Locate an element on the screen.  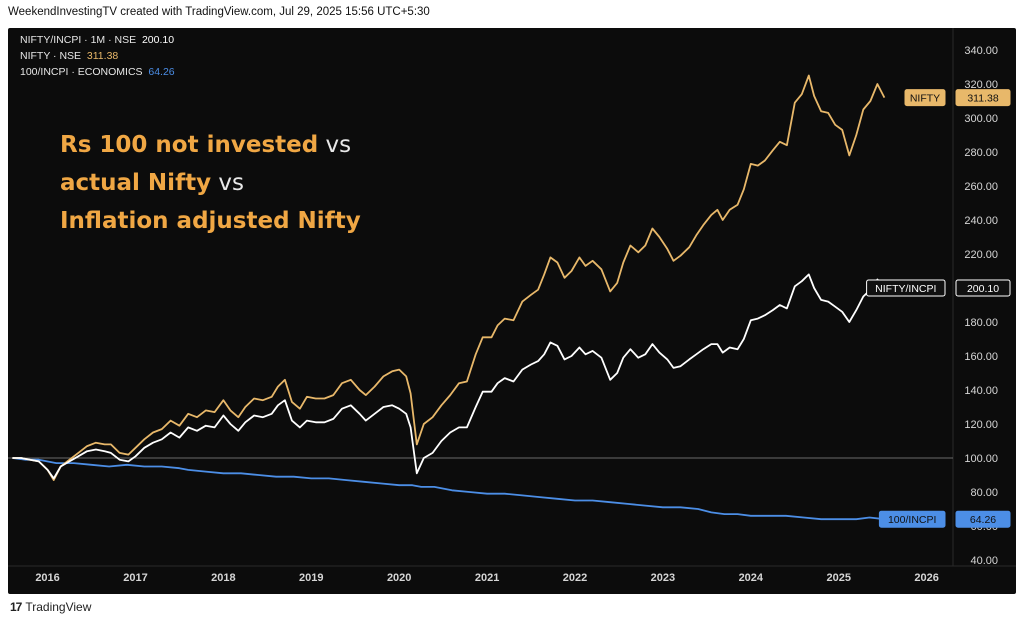
annotation-line-1-tail: vs is located at coordinates (338, 145).